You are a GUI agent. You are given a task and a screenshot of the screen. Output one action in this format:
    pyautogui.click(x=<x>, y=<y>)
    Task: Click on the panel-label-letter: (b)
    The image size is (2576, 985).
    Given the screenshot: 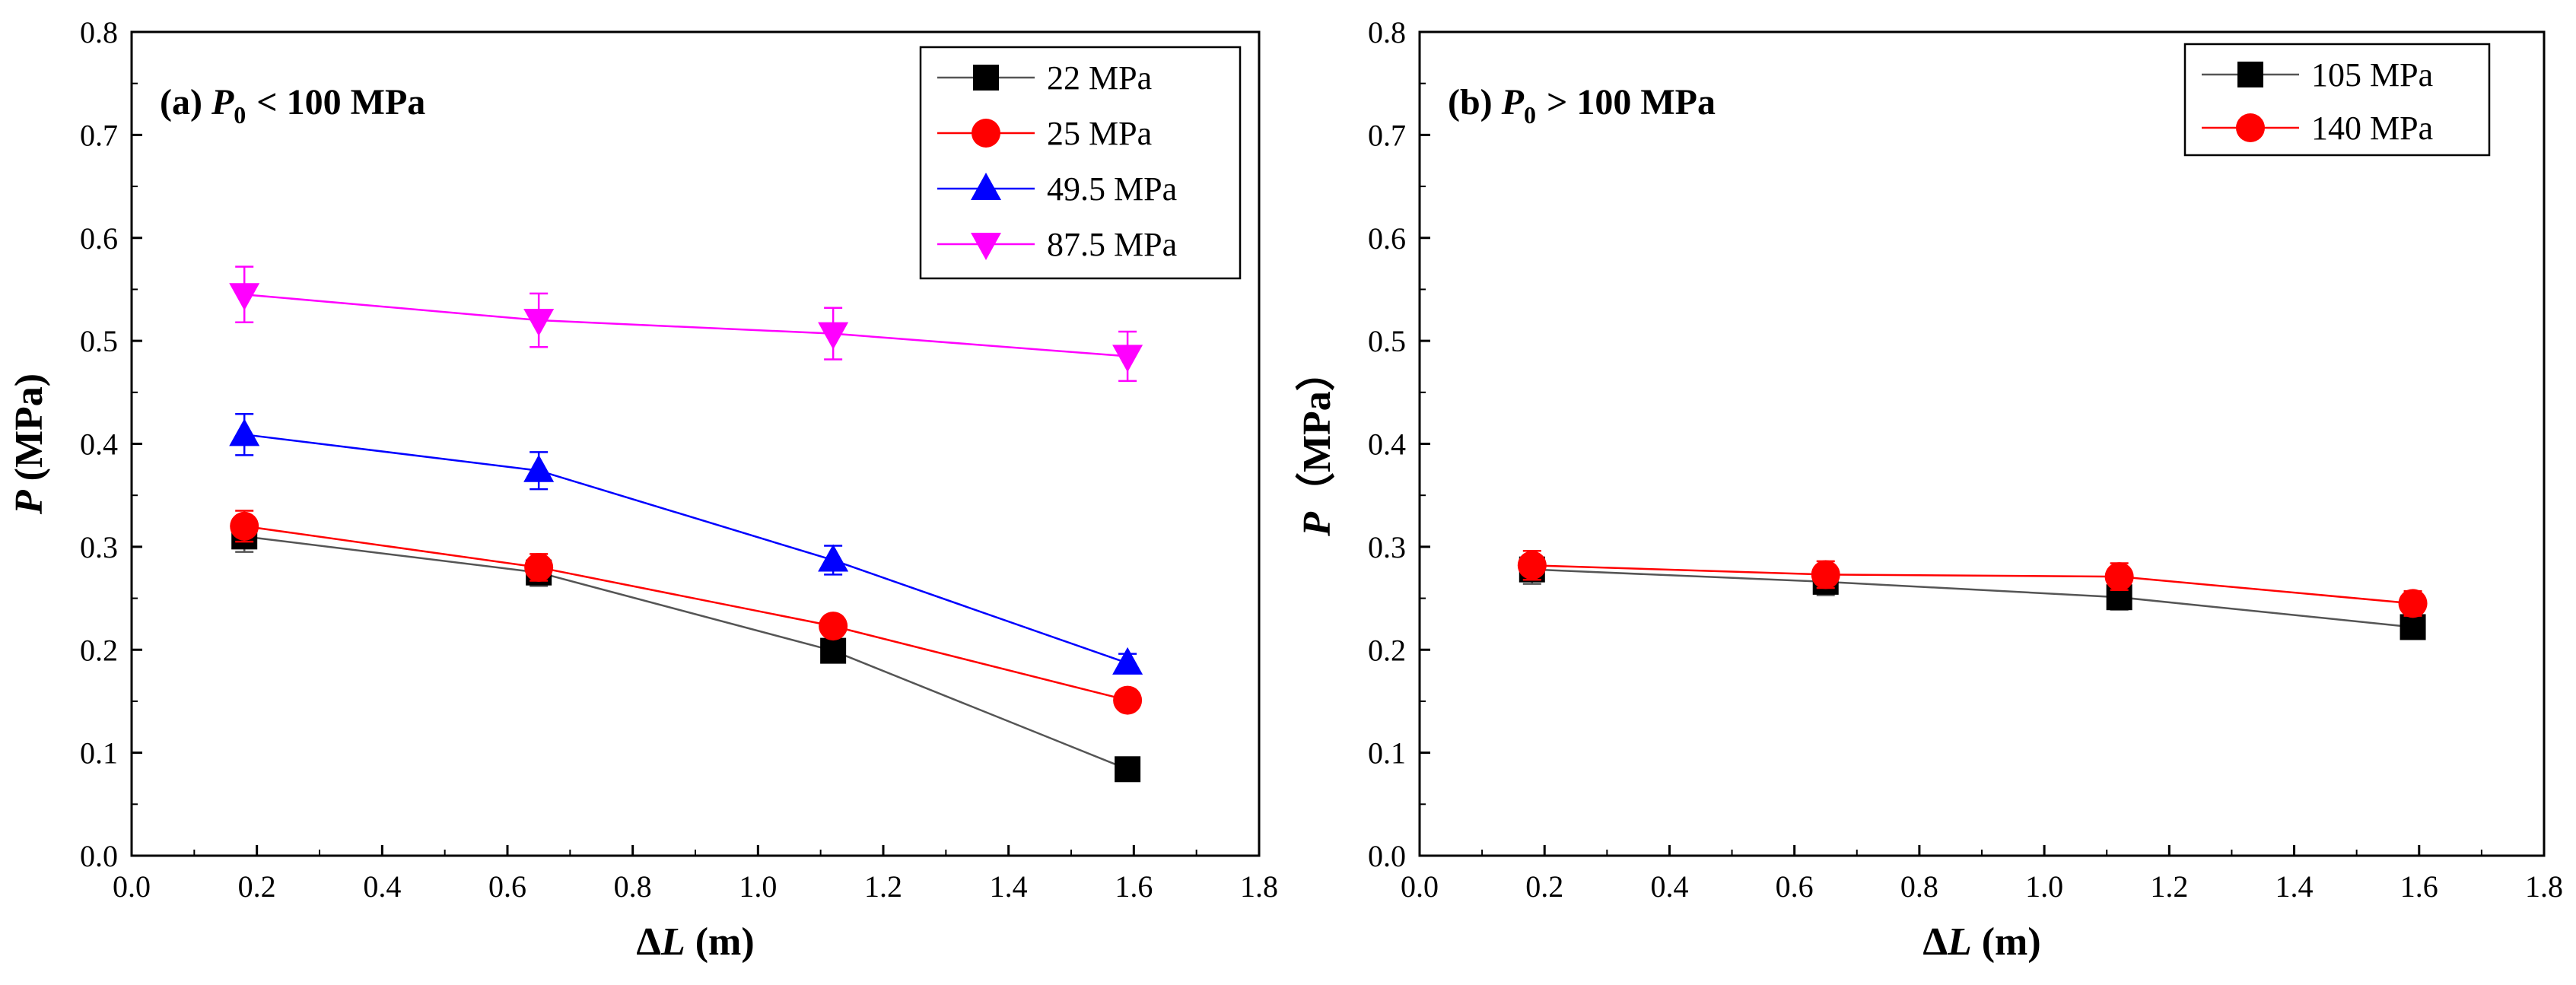 What is the action you would take?
    pyautogui.click(x=1470, y=102)
    